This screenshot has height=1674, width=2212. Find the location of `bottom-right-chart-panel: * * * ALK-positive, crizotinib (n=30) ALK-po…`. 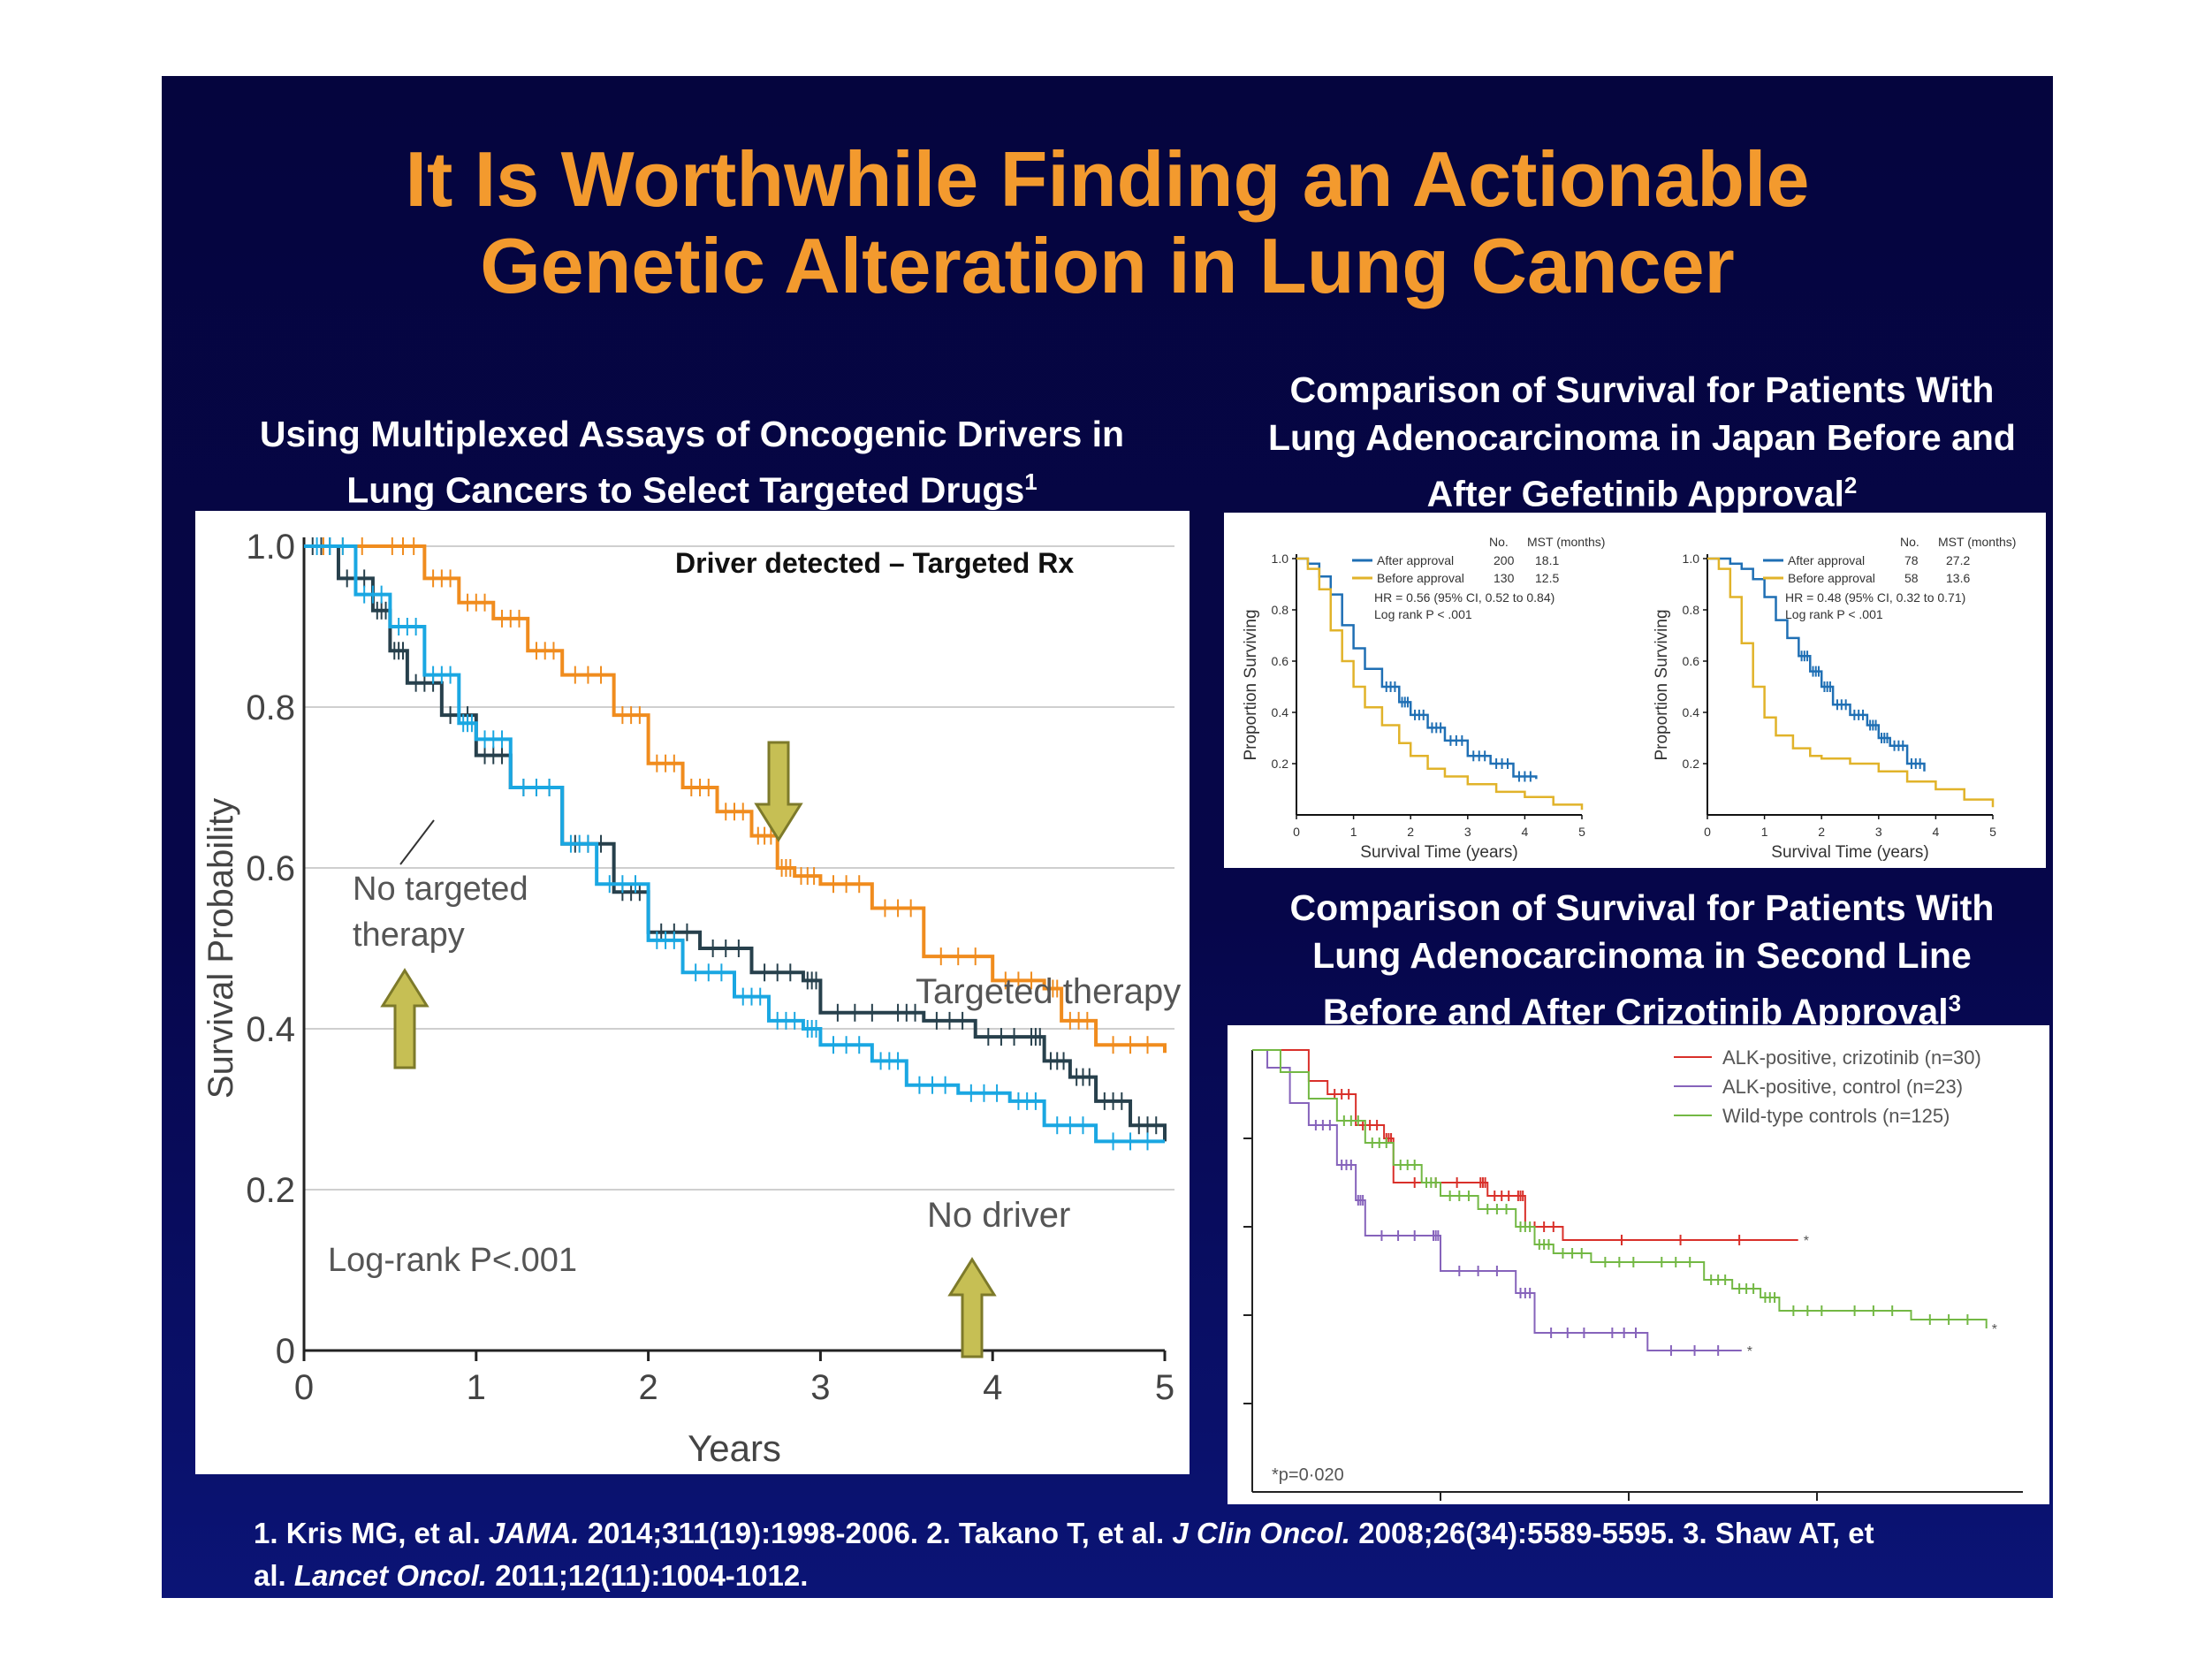

bottom-right-chart-panel: * * * ALK-positive, crizotinib (n=30) ALK-po… is located at coordinates (1639, 1265).